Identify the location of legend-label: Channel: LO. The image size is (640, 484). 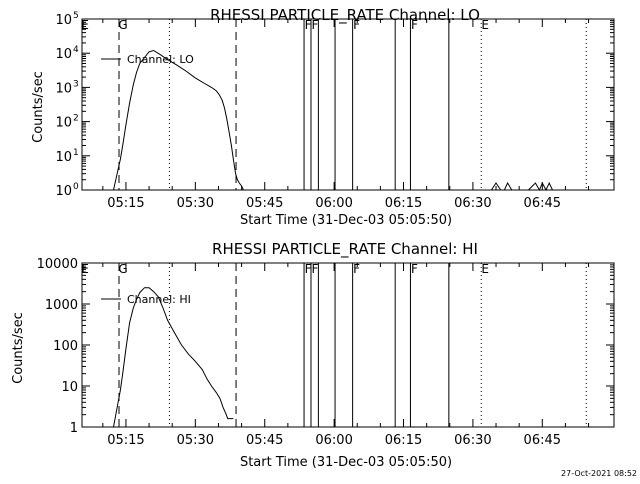
(160, 59).